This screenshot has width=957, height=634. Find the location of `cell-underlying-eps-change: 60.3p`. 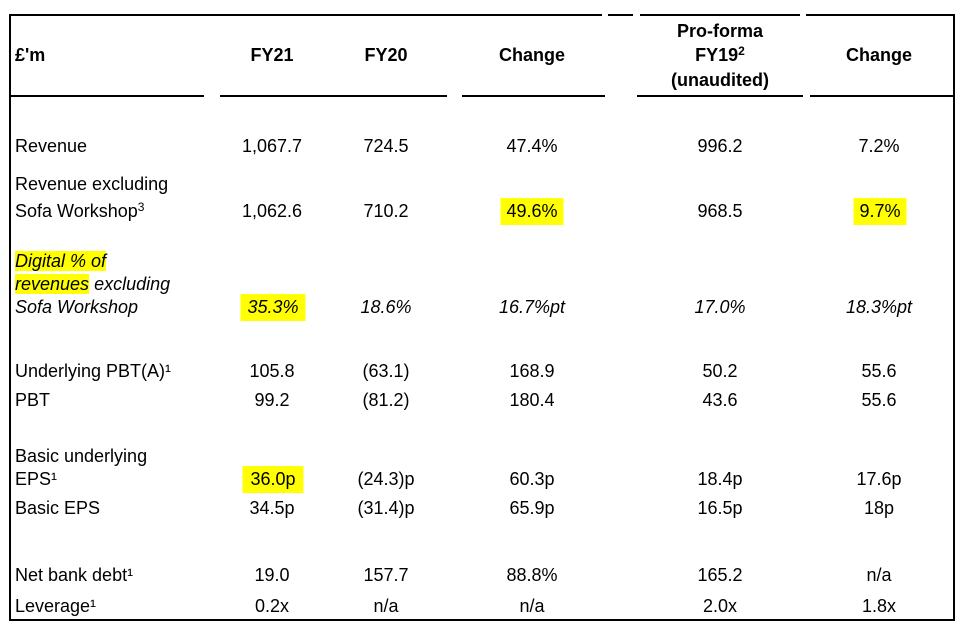

cell-underlying-eps-change: 60.3p is located at coordinates (532, 479).